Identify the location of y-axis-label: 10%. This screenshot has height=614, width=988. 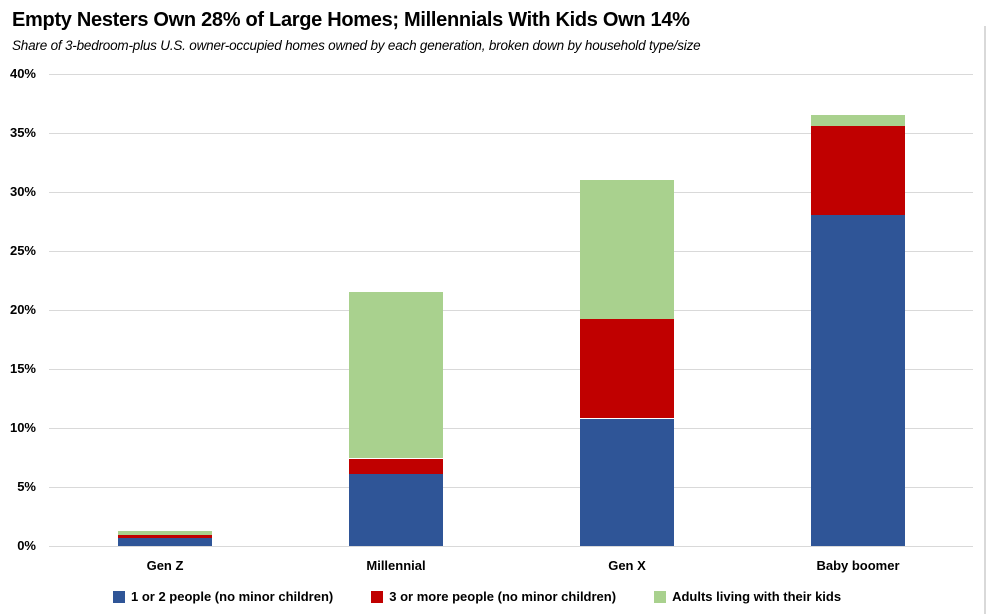
(22, 427).